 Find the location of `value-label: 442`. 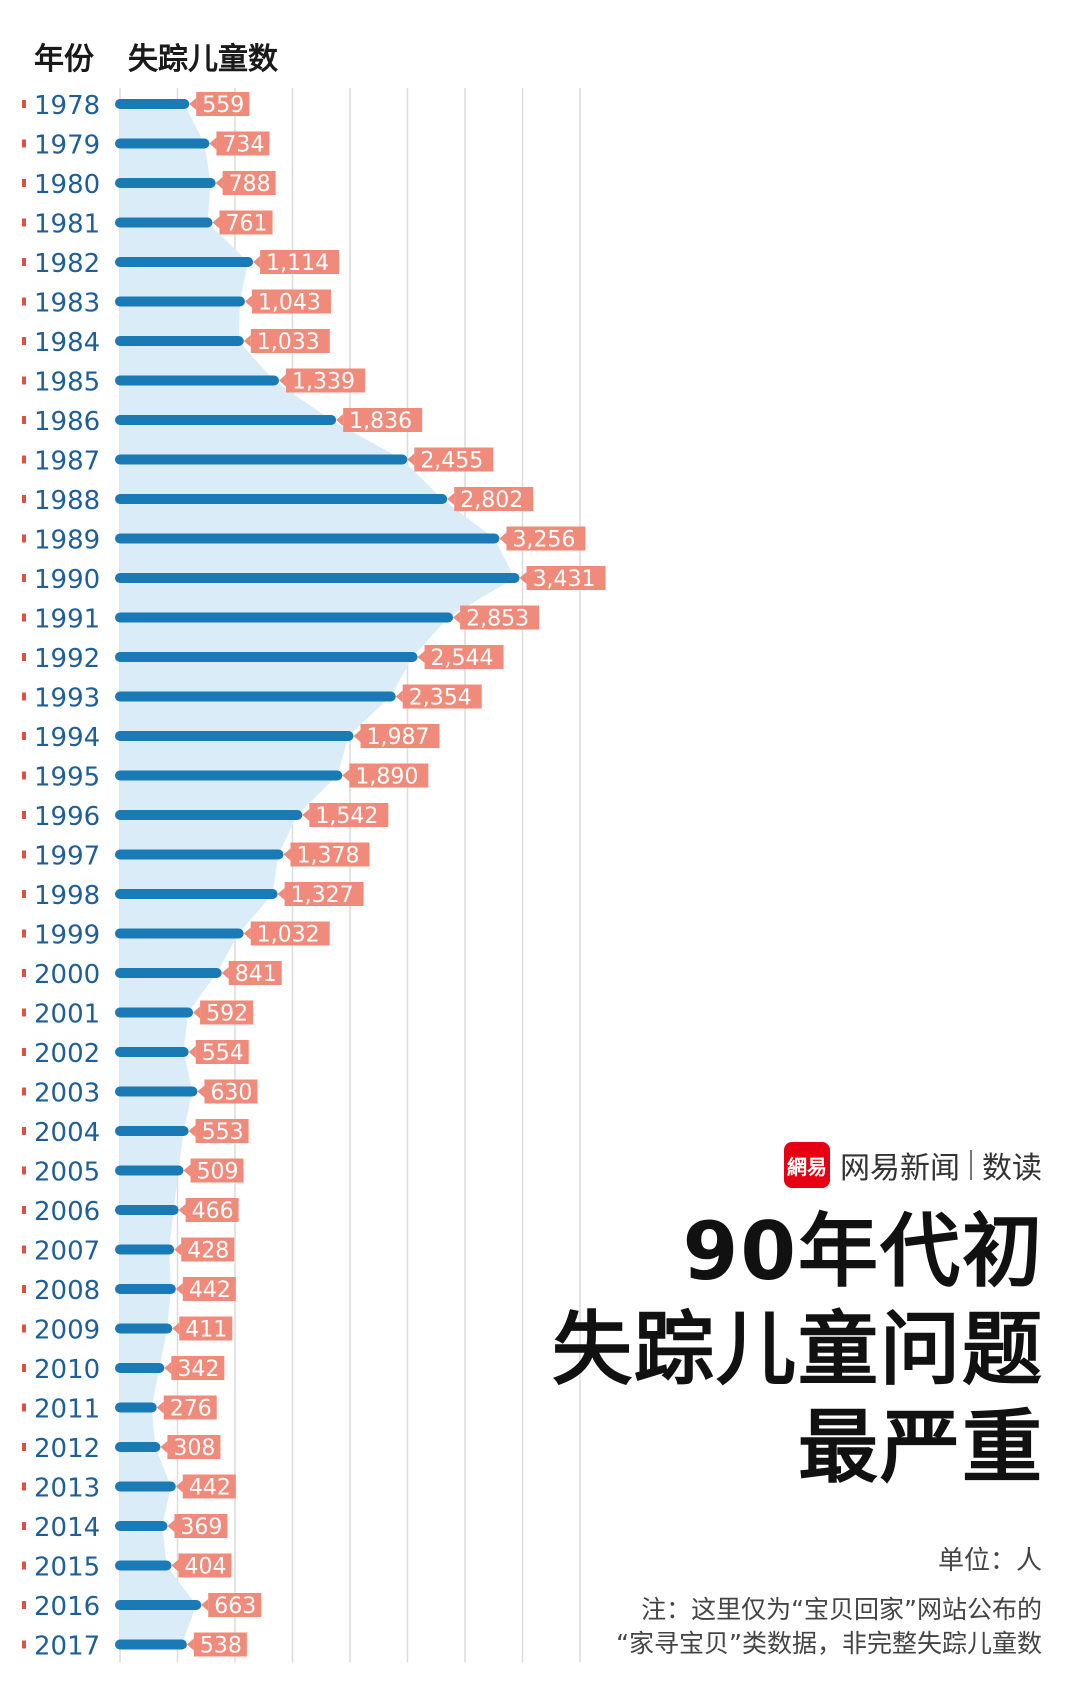

value-label: 442 is located at coordinates (210, 1290).